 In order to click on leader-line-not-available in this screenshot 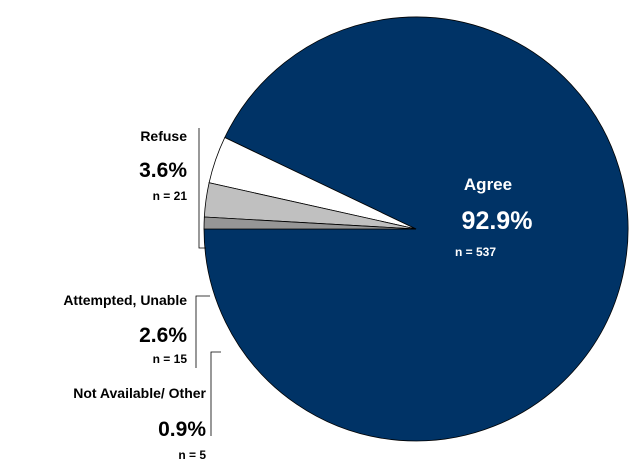, I will do `click(215, 393)`.